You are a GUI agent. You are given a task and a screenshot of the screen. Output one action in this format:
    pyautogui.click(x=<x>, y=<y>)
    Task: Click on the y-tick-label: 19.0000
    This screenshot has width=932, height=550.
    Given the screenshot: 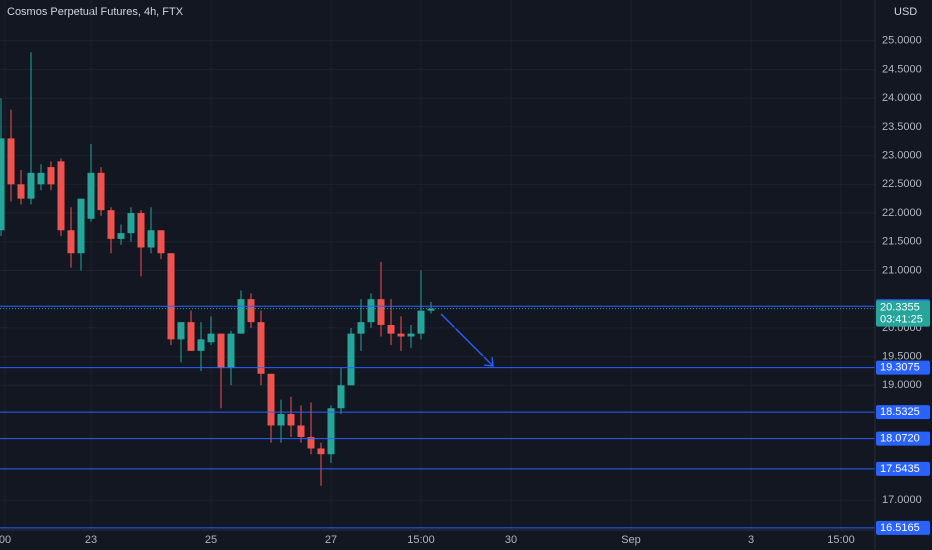 What is the action you would take?
    pyautogui.click(x=902, y=385)
    